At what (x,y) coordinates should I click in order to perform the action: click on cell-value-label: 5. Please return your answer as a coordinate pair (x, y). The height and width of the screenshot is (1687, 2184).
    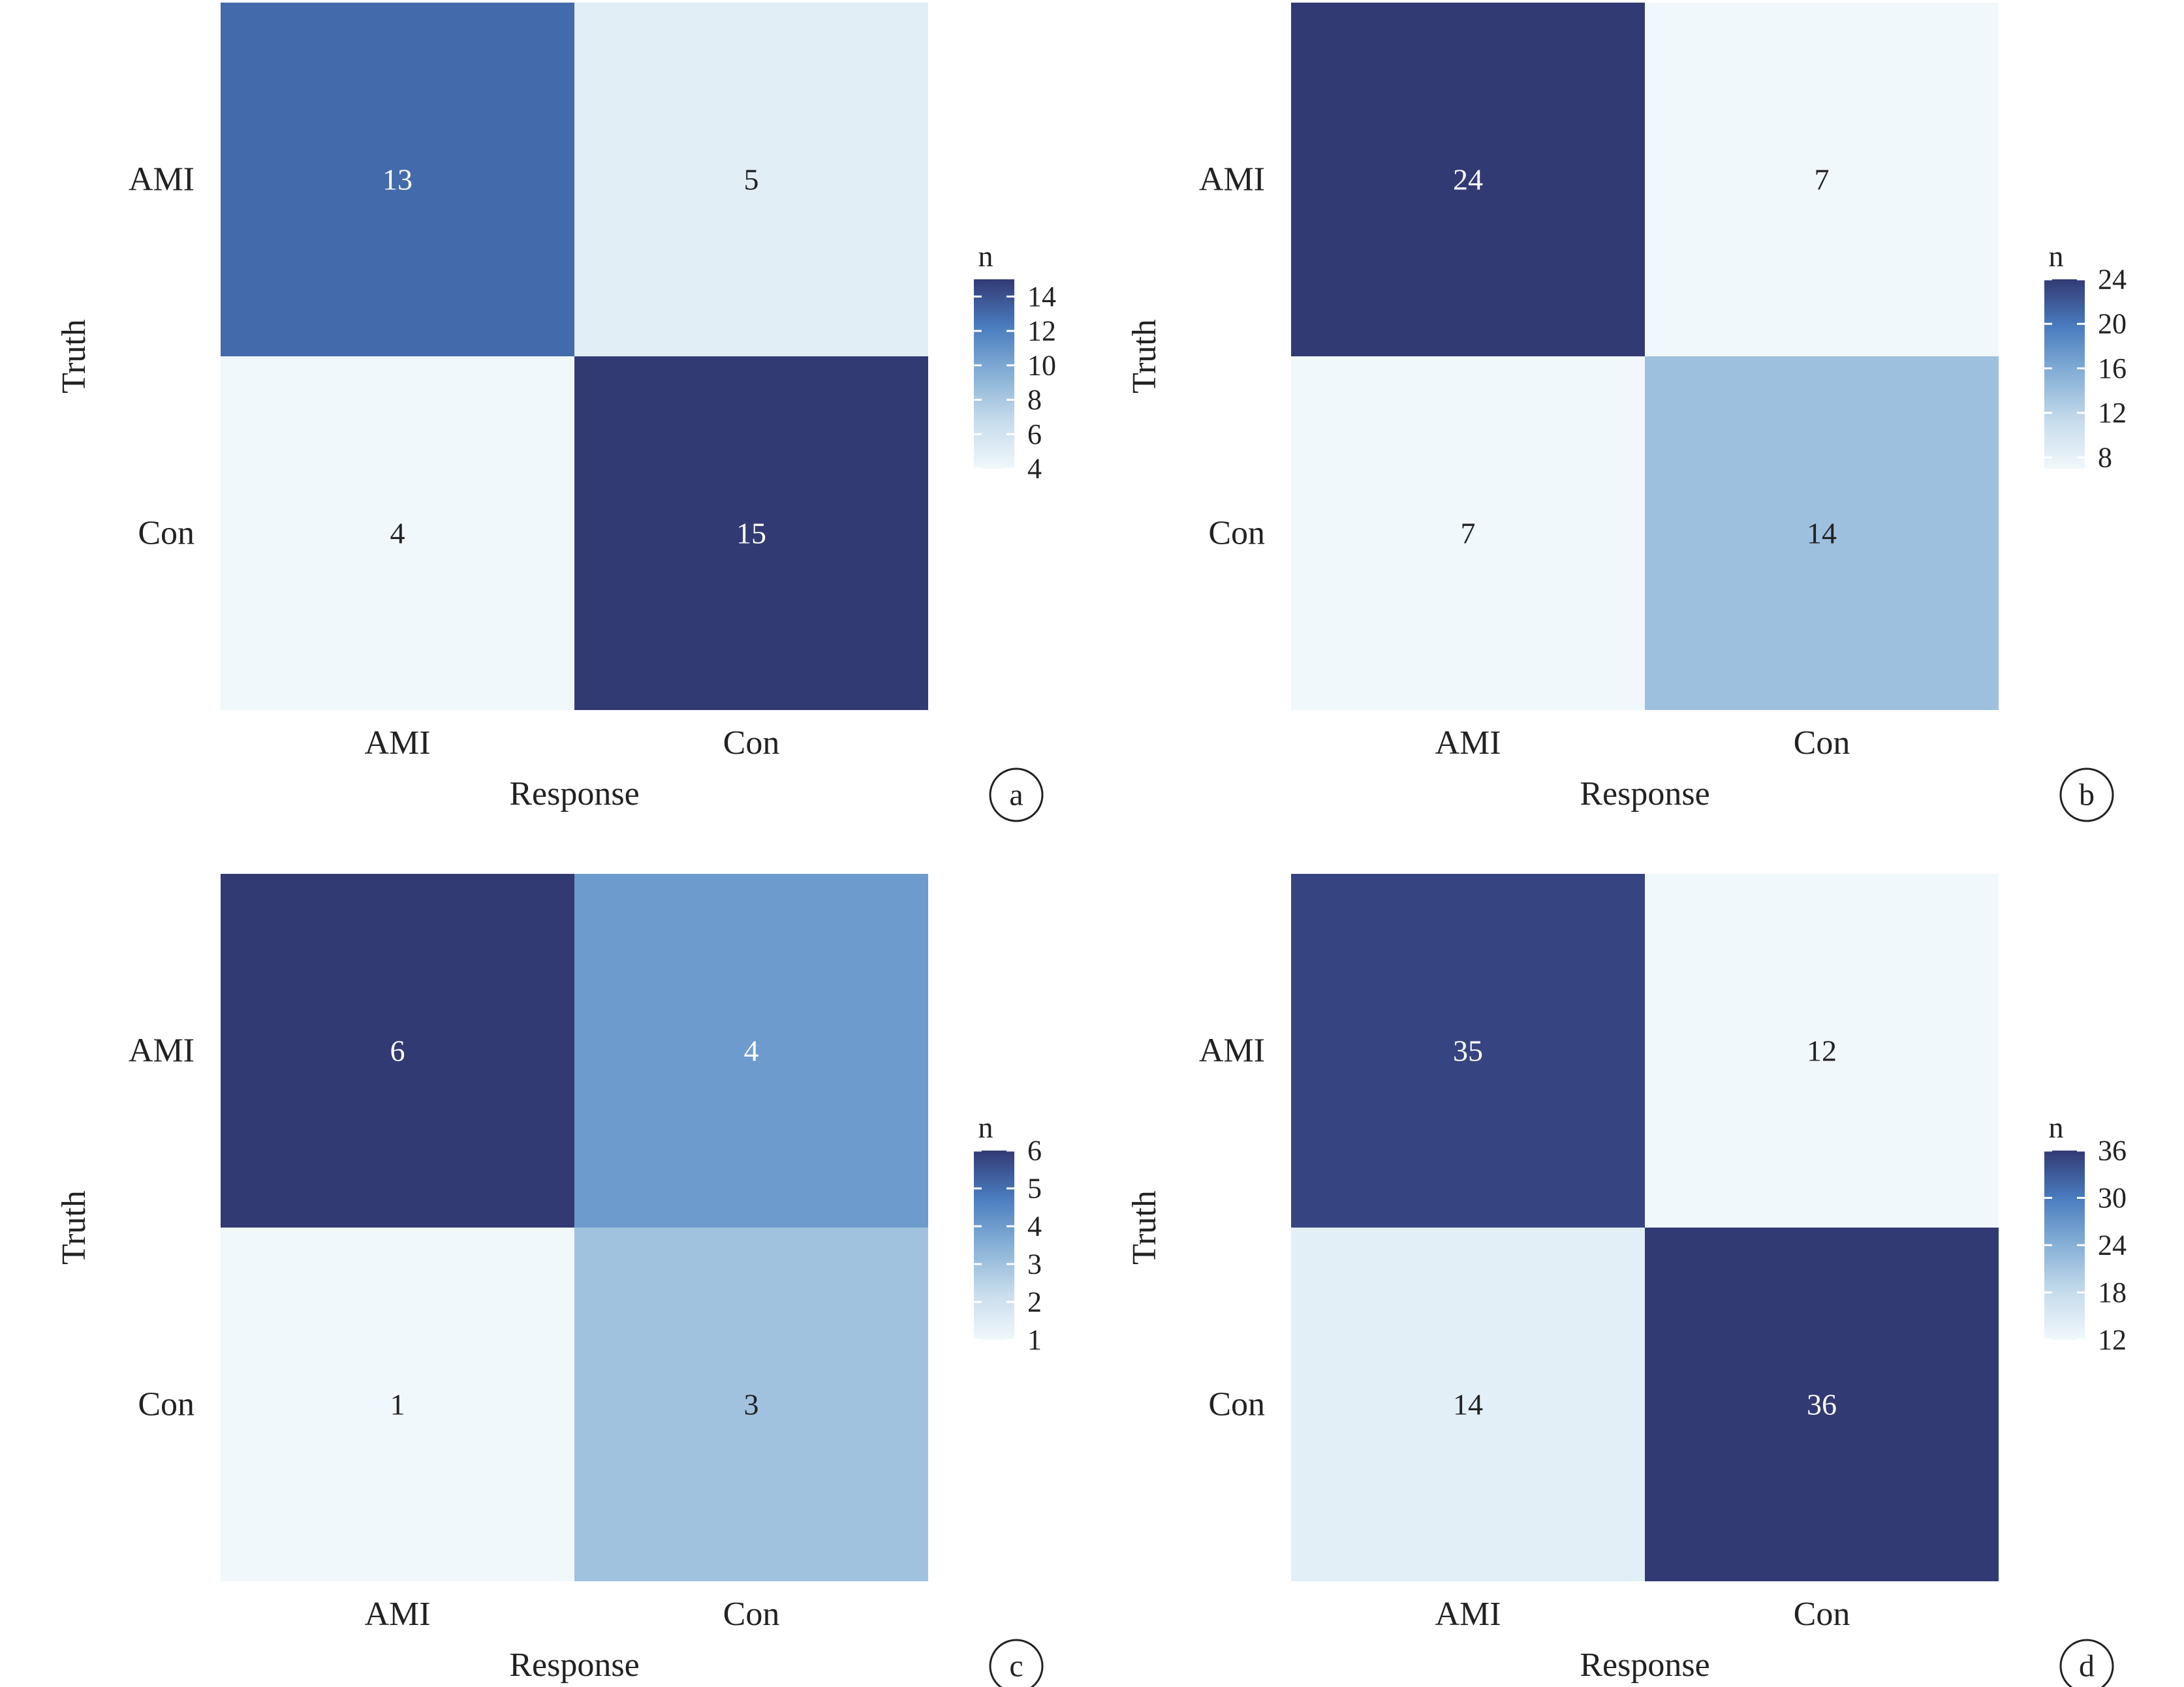
    Looking at the image, I should click on (752, 179).